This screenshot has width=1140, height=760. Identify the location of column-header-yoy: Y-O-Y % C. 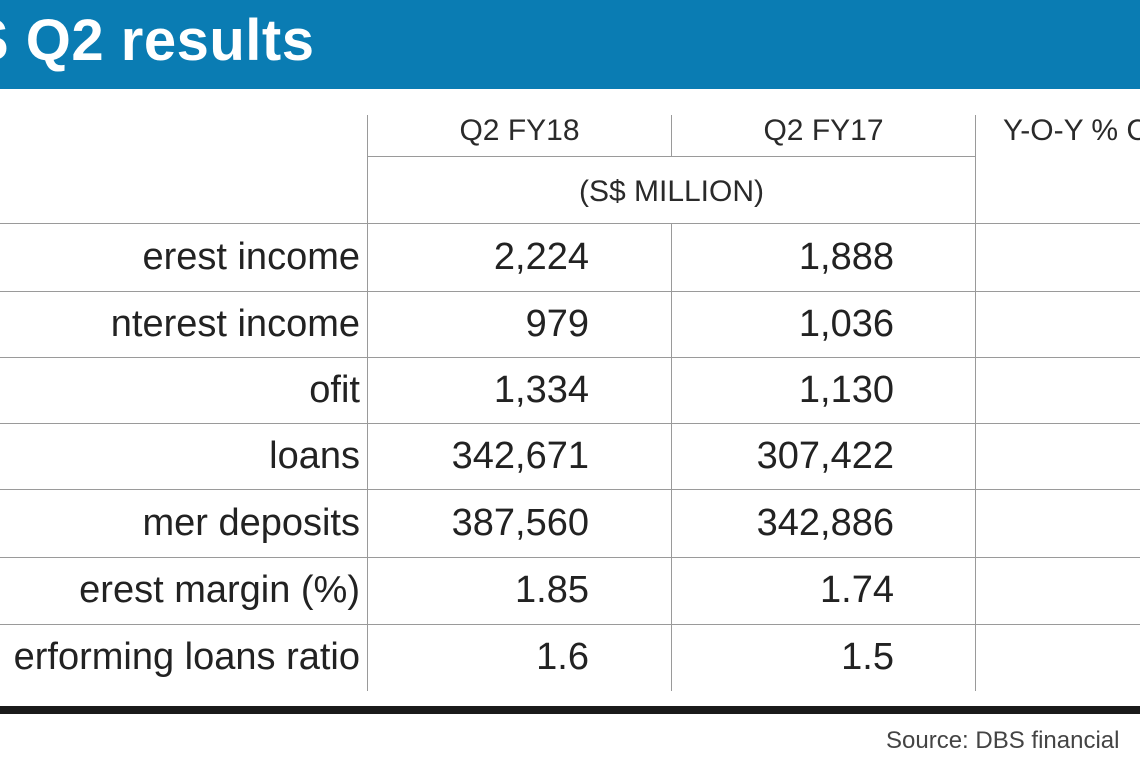
(1071, 130).